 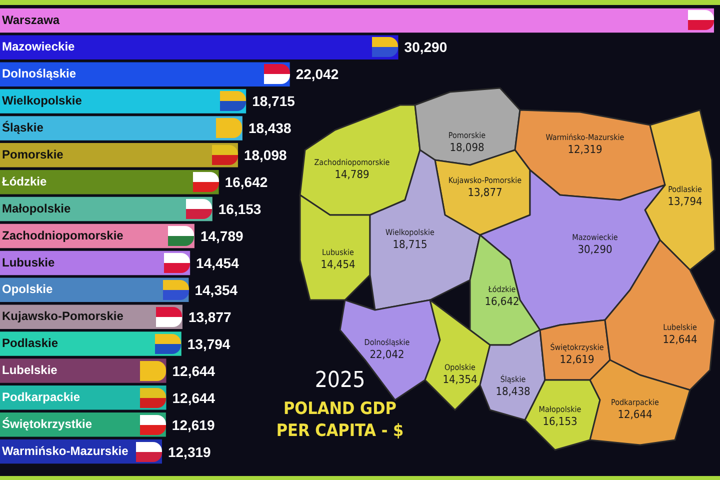 What do you see at coordinates (338, 252) in the screenshot?
I see `category-label: Lubuskie` at bounding box center [338, 252].